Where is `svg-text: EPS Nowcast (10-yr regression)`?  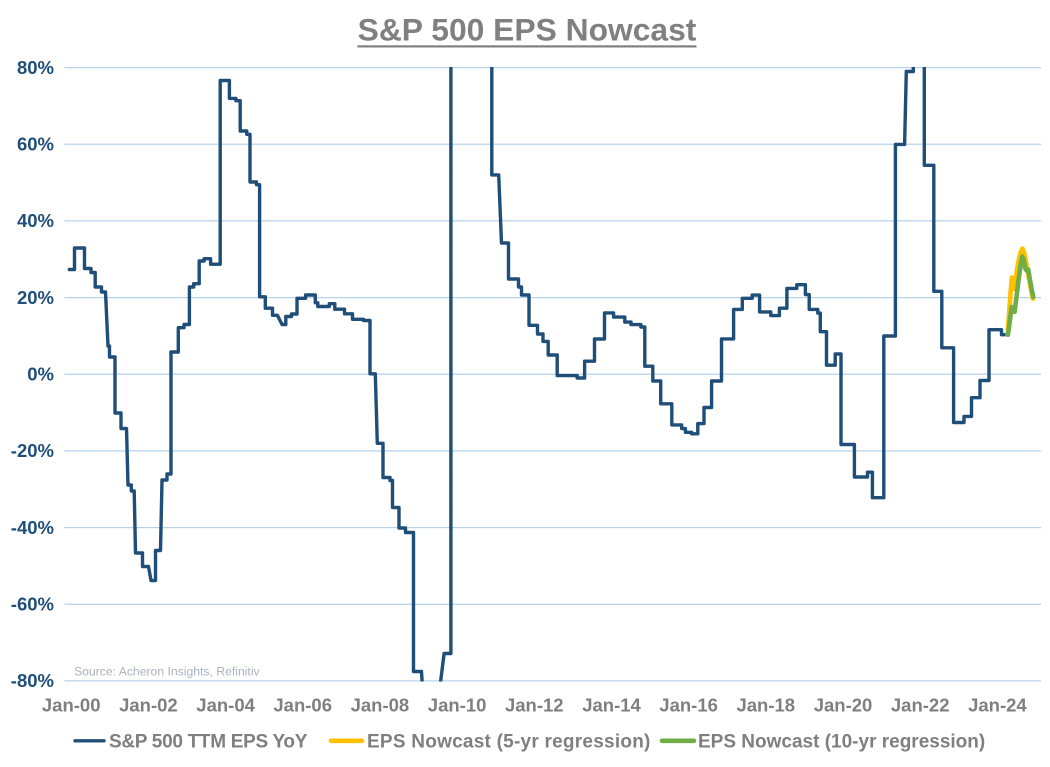
svg-text: EPS Nowcast (10-yr regression) is located at coordinates (841, 742).